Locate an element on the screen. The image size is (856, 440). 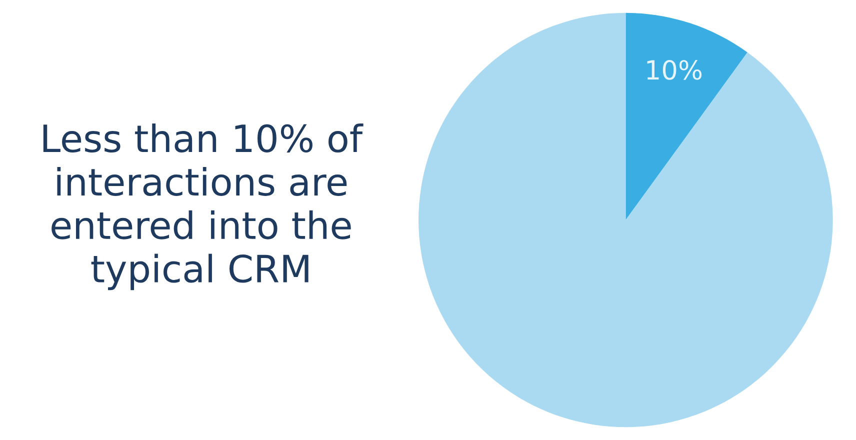
data-label: 10% is located at coordinates (674, 70).